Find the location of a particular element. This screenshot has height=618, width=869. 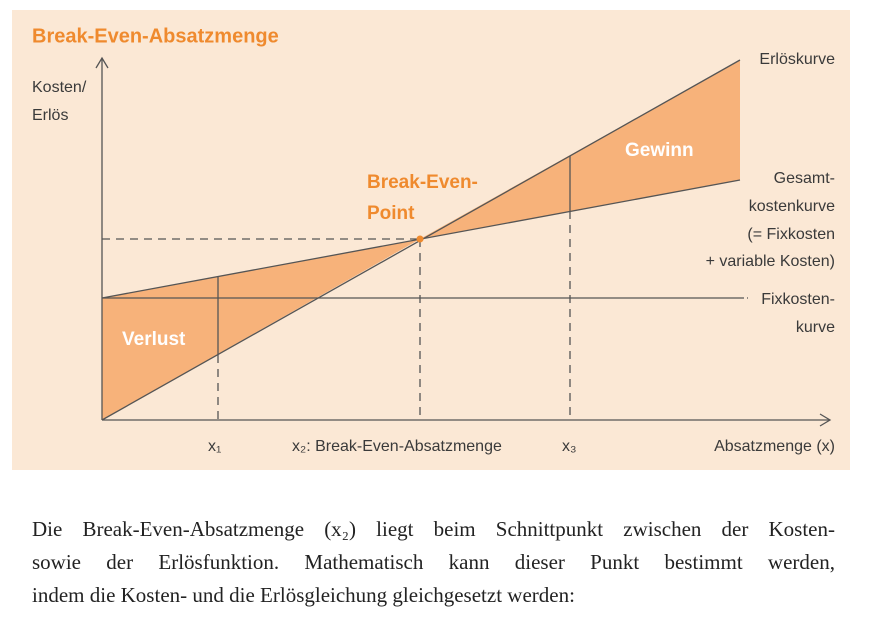

y-axis-label: Kosten/ is located at coordinates (59, 87).